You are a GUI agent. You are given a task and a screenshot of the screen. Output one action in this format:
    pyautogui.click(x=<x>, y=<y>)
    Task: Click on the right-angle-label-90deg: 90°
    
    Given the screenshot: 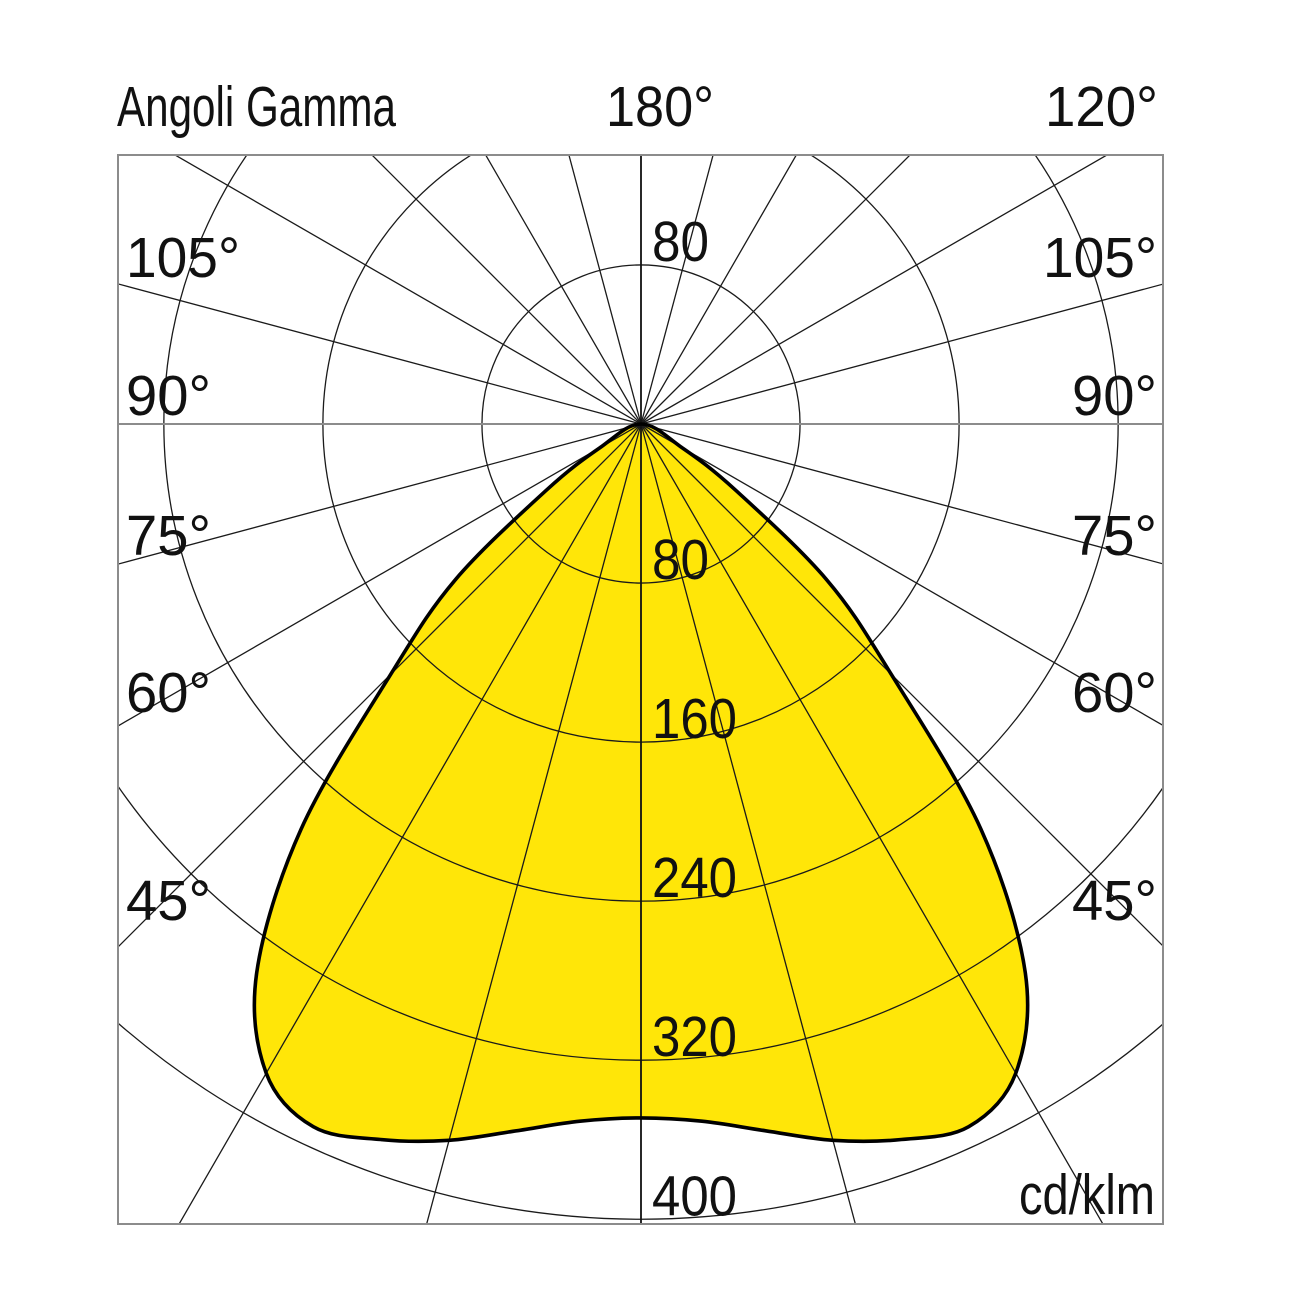 What is the action you would take?
    pyautogui.click(x=1114, y=396)
    